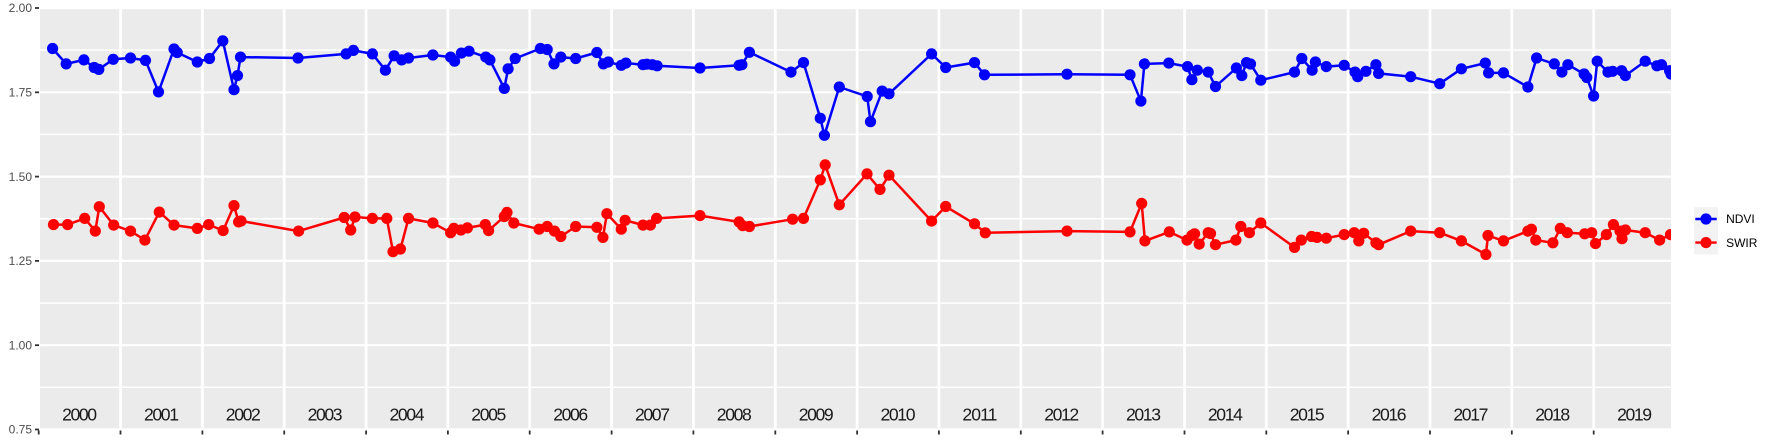  Describe the element at coordinates (652, 415) in the screenshot. I see `svg-text: 2007` at that location.